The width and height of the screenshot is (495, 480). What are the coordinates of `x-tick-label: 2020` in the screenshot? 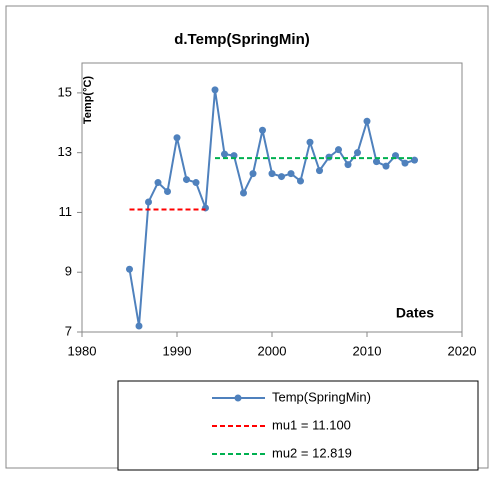 It's located at (462, 350).